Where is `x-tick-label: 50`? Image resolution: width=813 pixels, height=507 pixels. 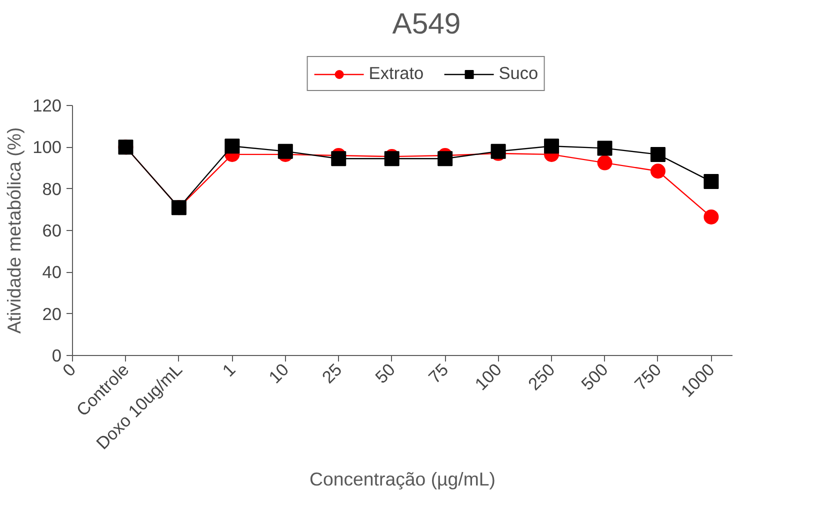 x-tick-label: 50 is located at coordinates (385, 373).